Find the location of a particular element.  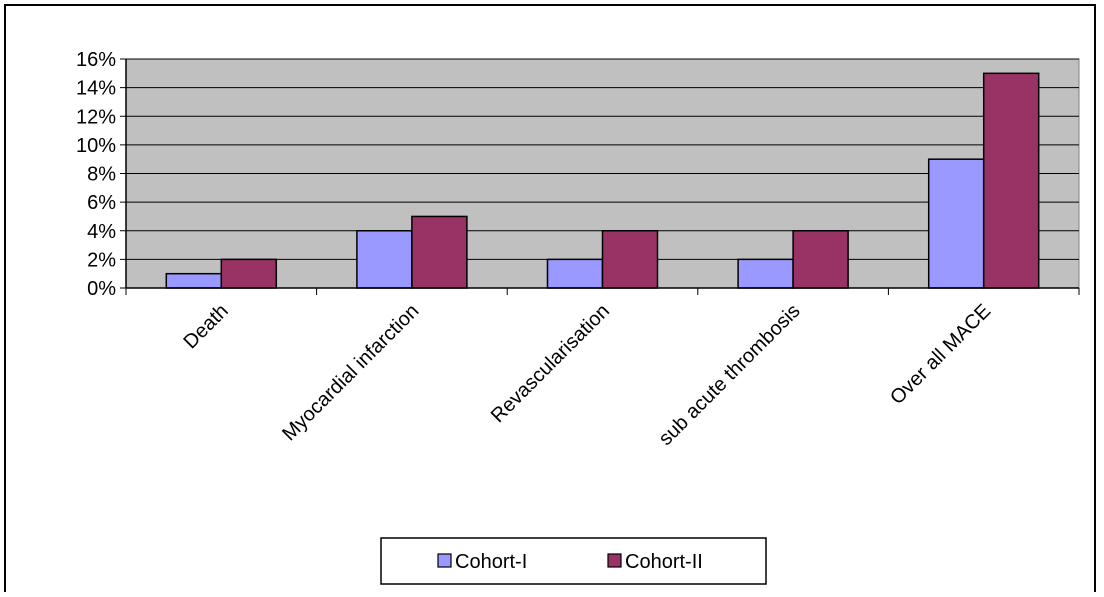

legend-swatch-cohort-ii is located at coordinates (614, 560).